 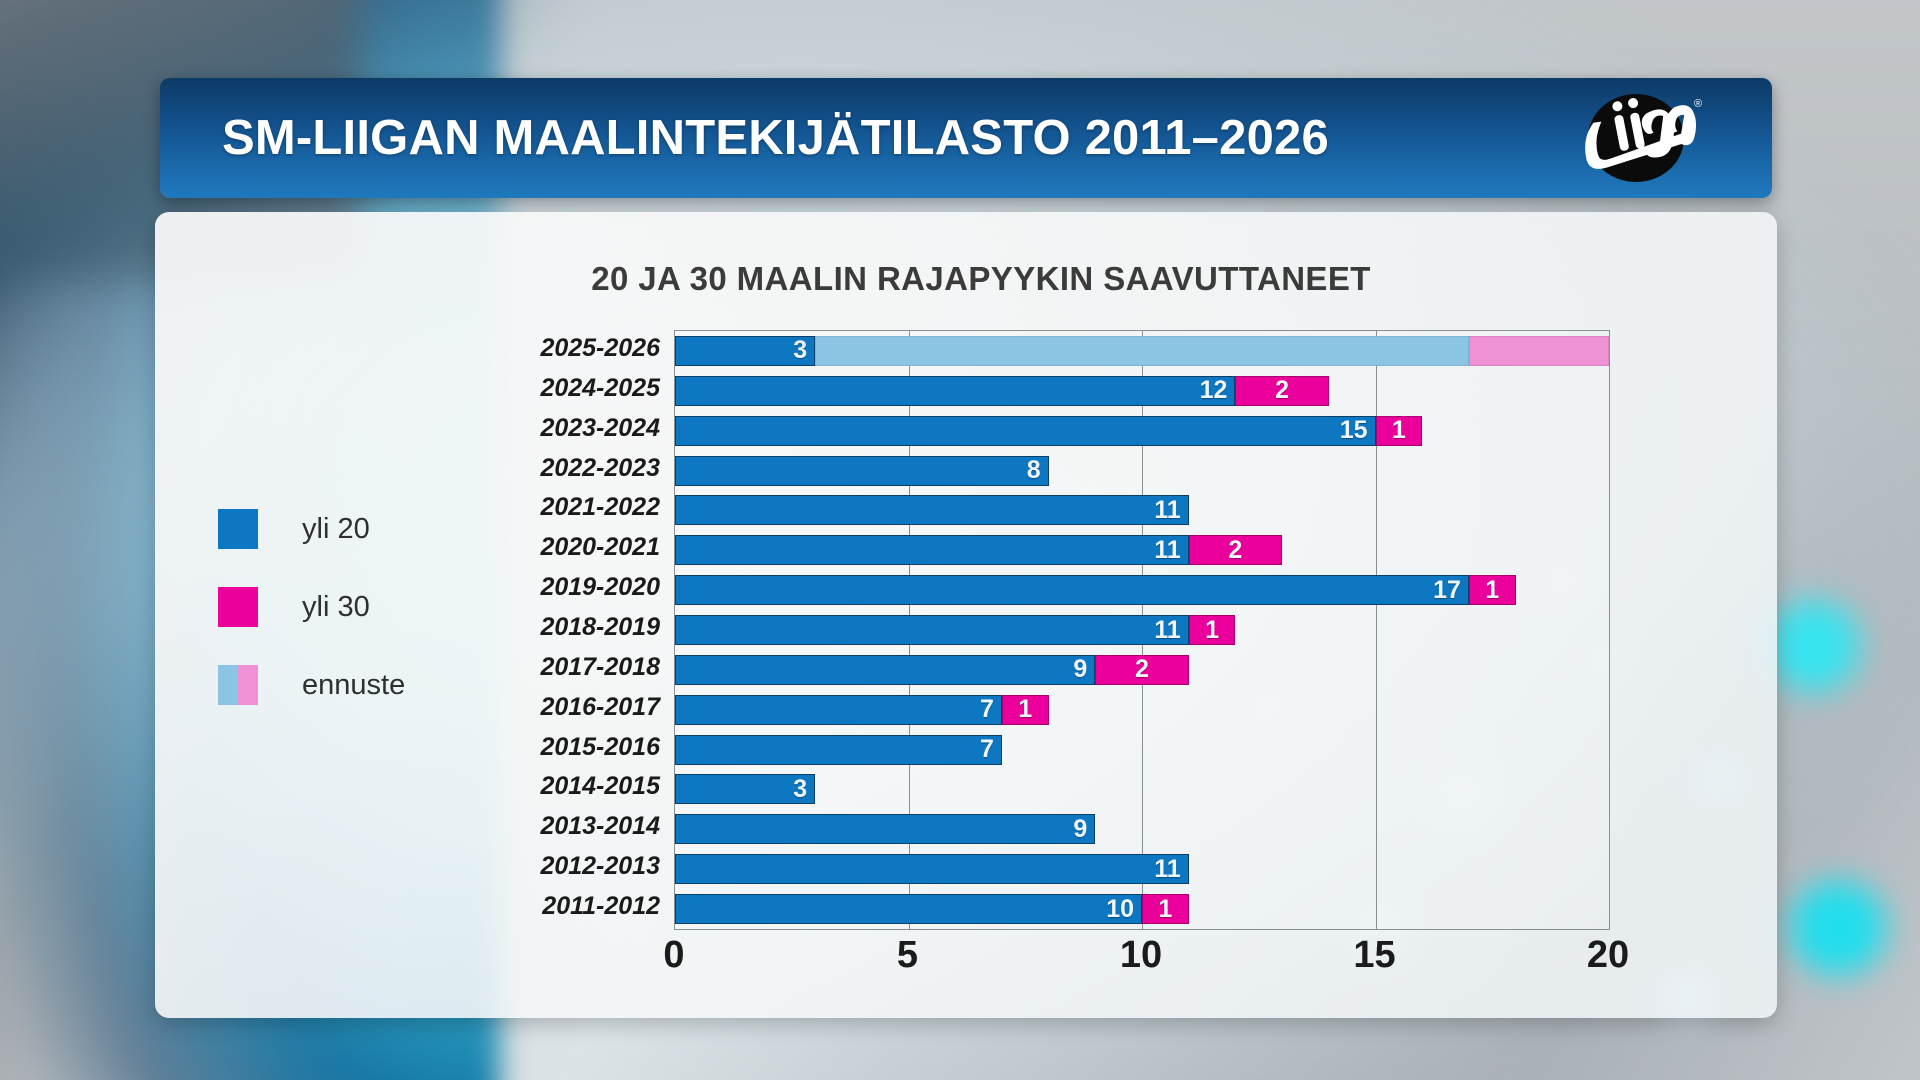 I want to click on legend-item-yli-20: yli 20, so click(x=311, y=529).